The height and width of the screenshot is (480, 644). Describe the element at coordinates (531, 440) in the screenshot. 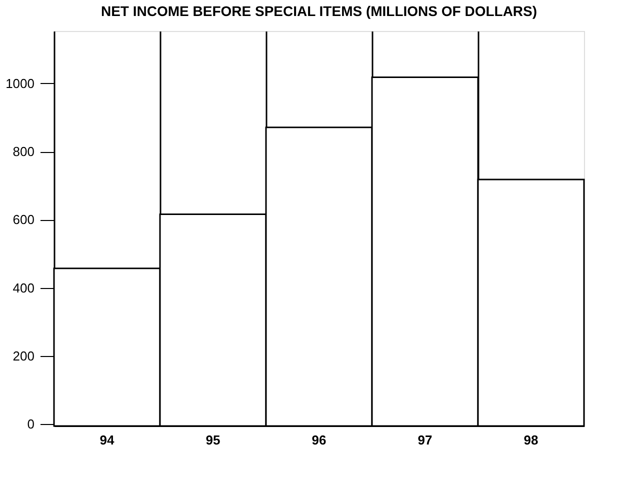

I see `x-tick-label: 98` at that location.